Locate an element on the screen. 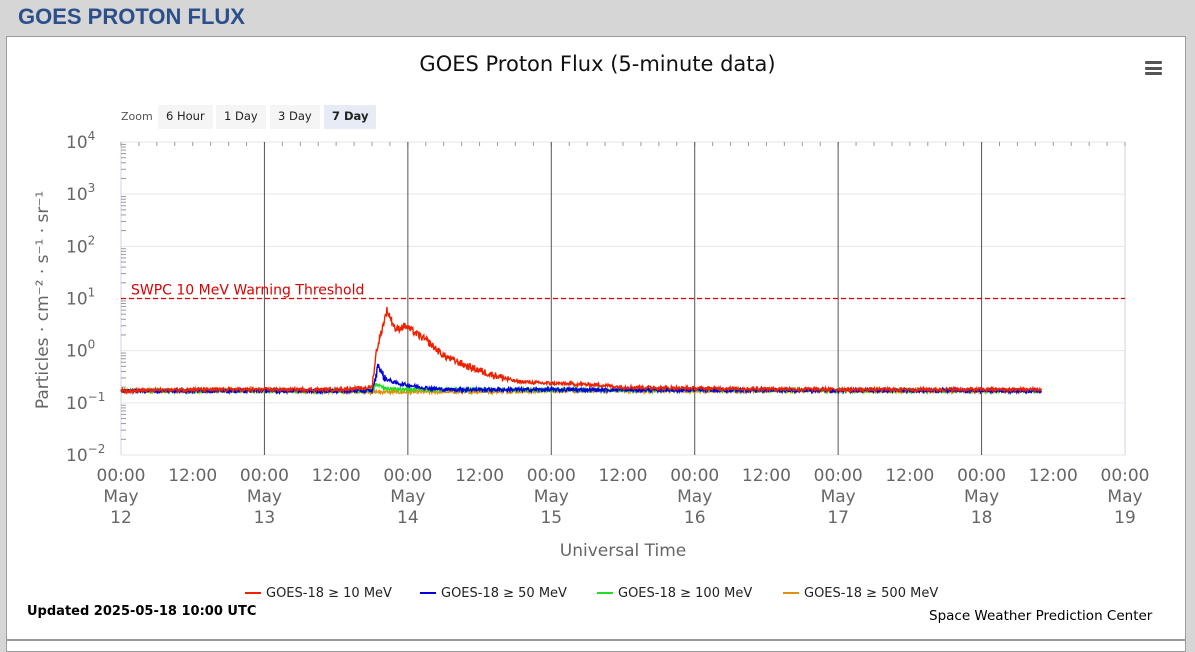  legend-item-50mev: GOES-18 ≥ 50 MeV is located at coordinates (493, 593).